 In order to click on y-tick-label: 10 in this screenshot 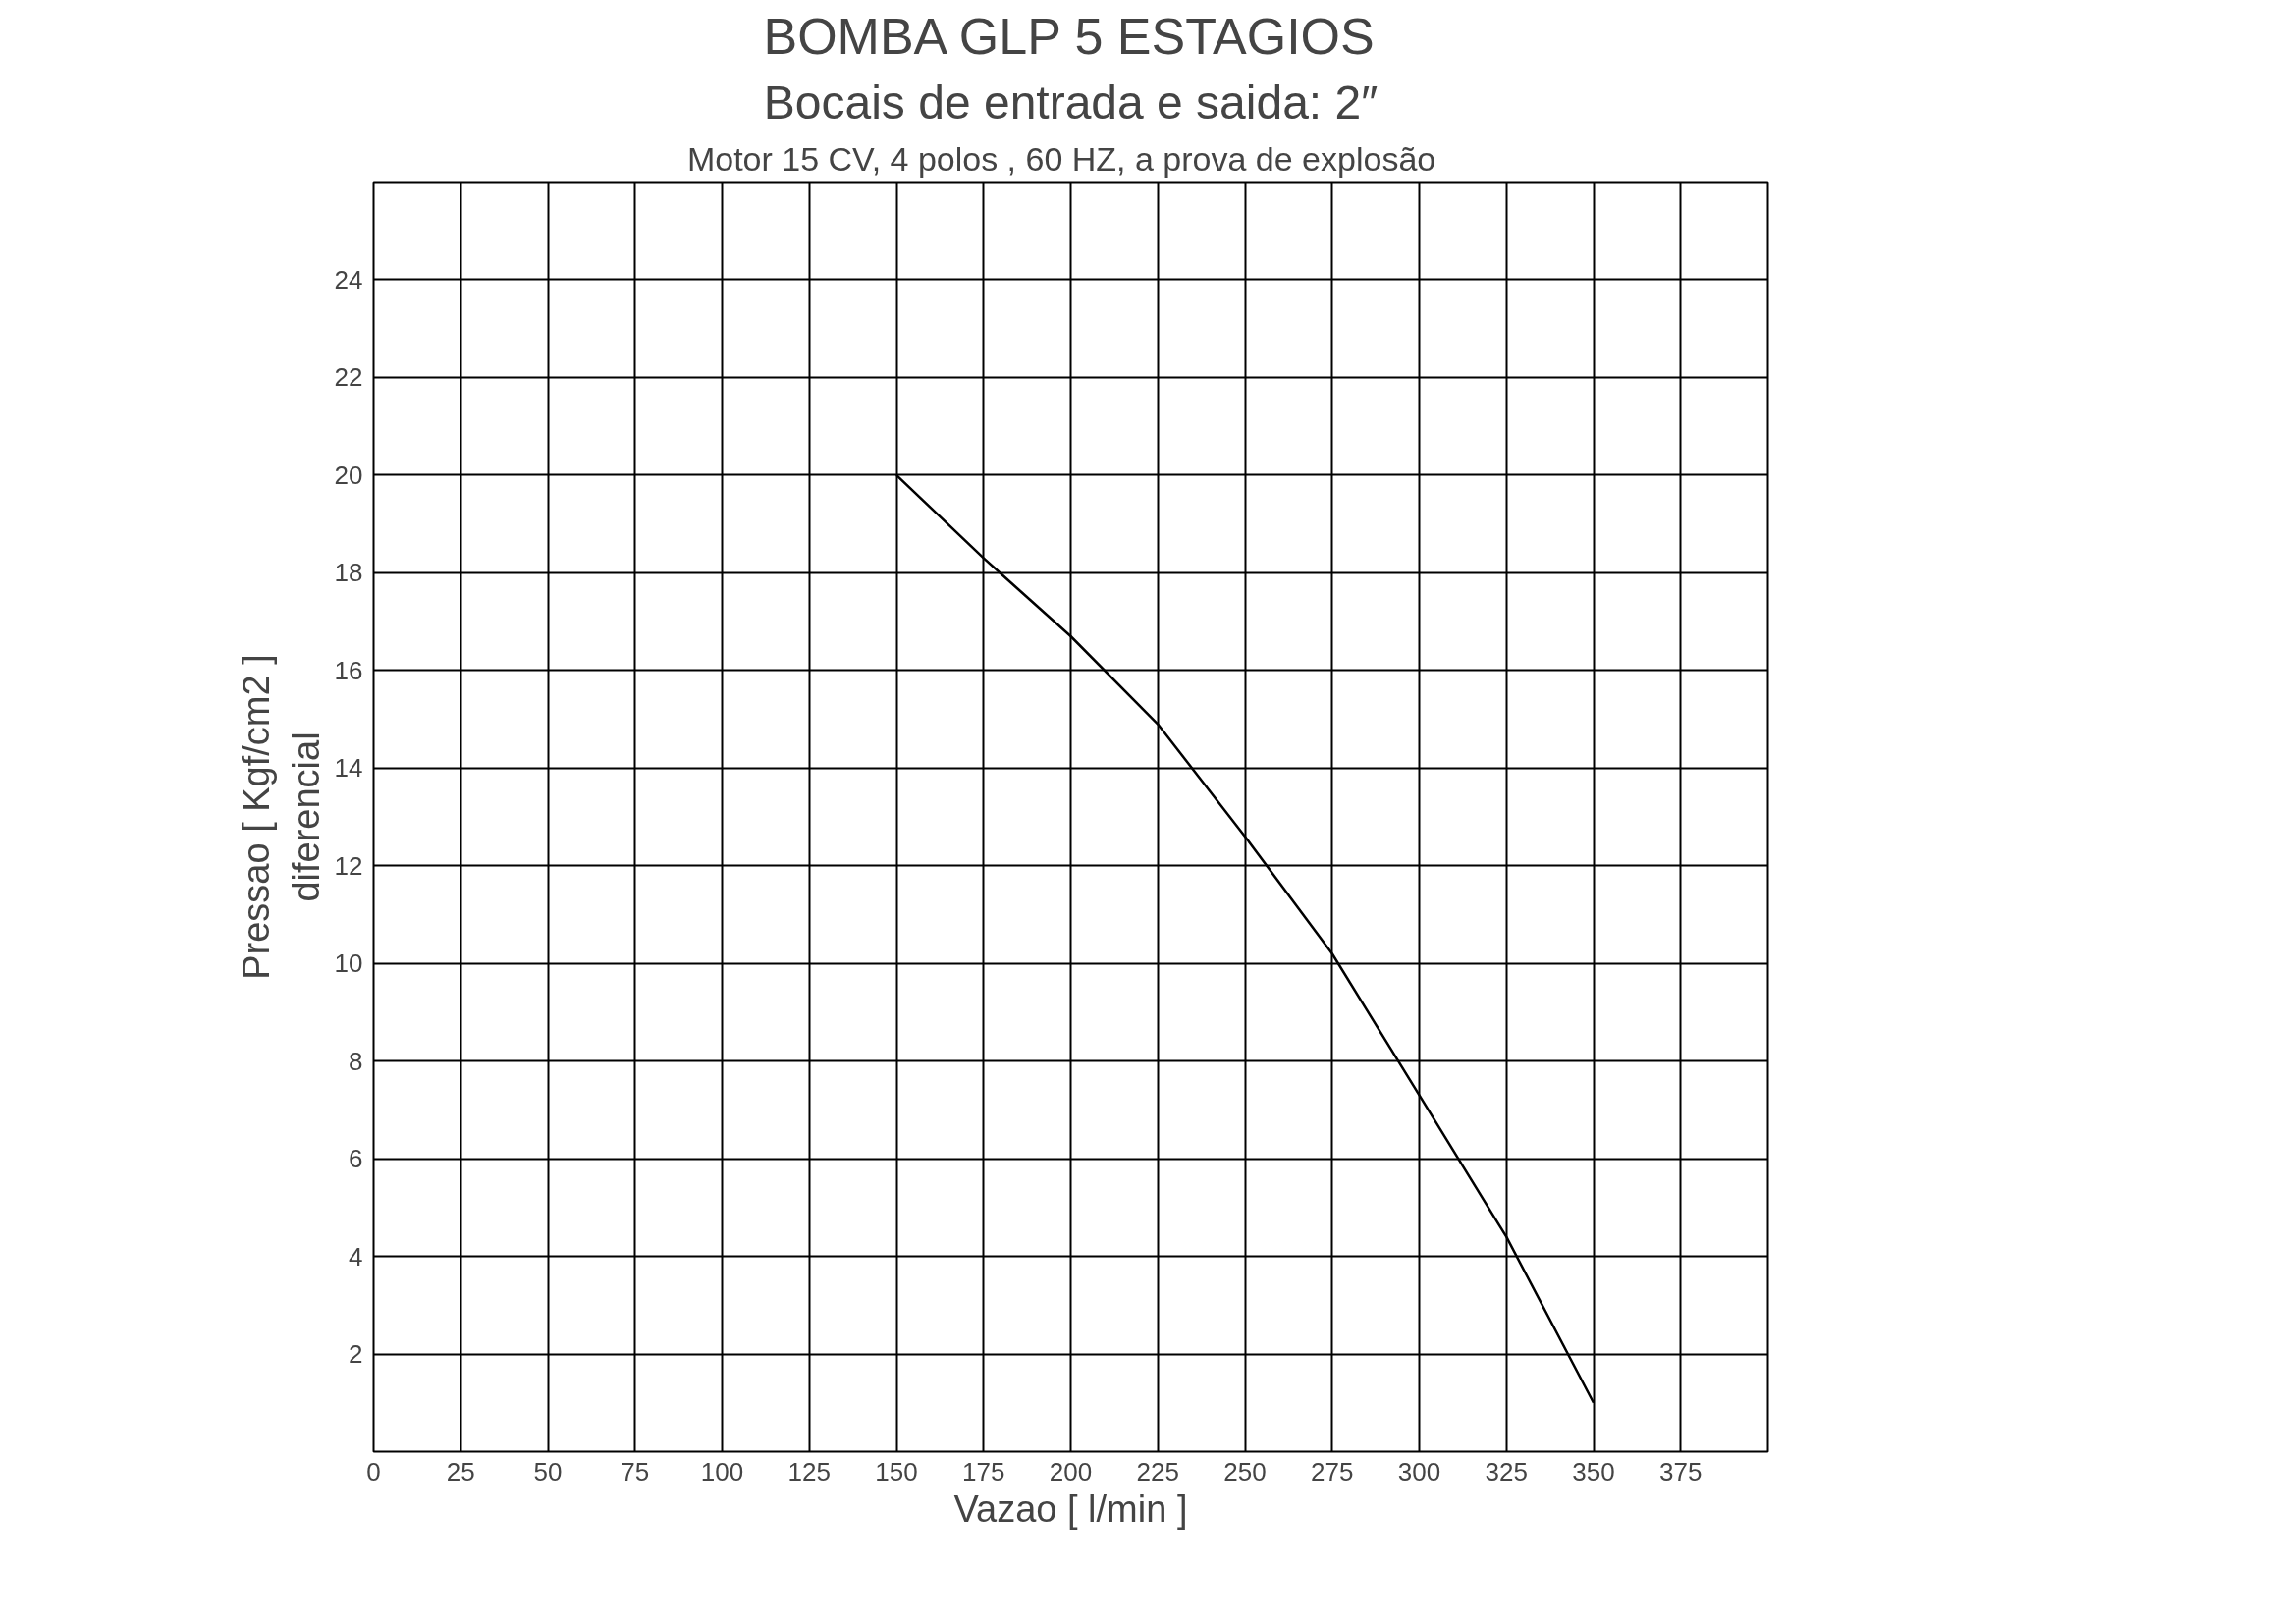, I will do `click(348, 963)`.